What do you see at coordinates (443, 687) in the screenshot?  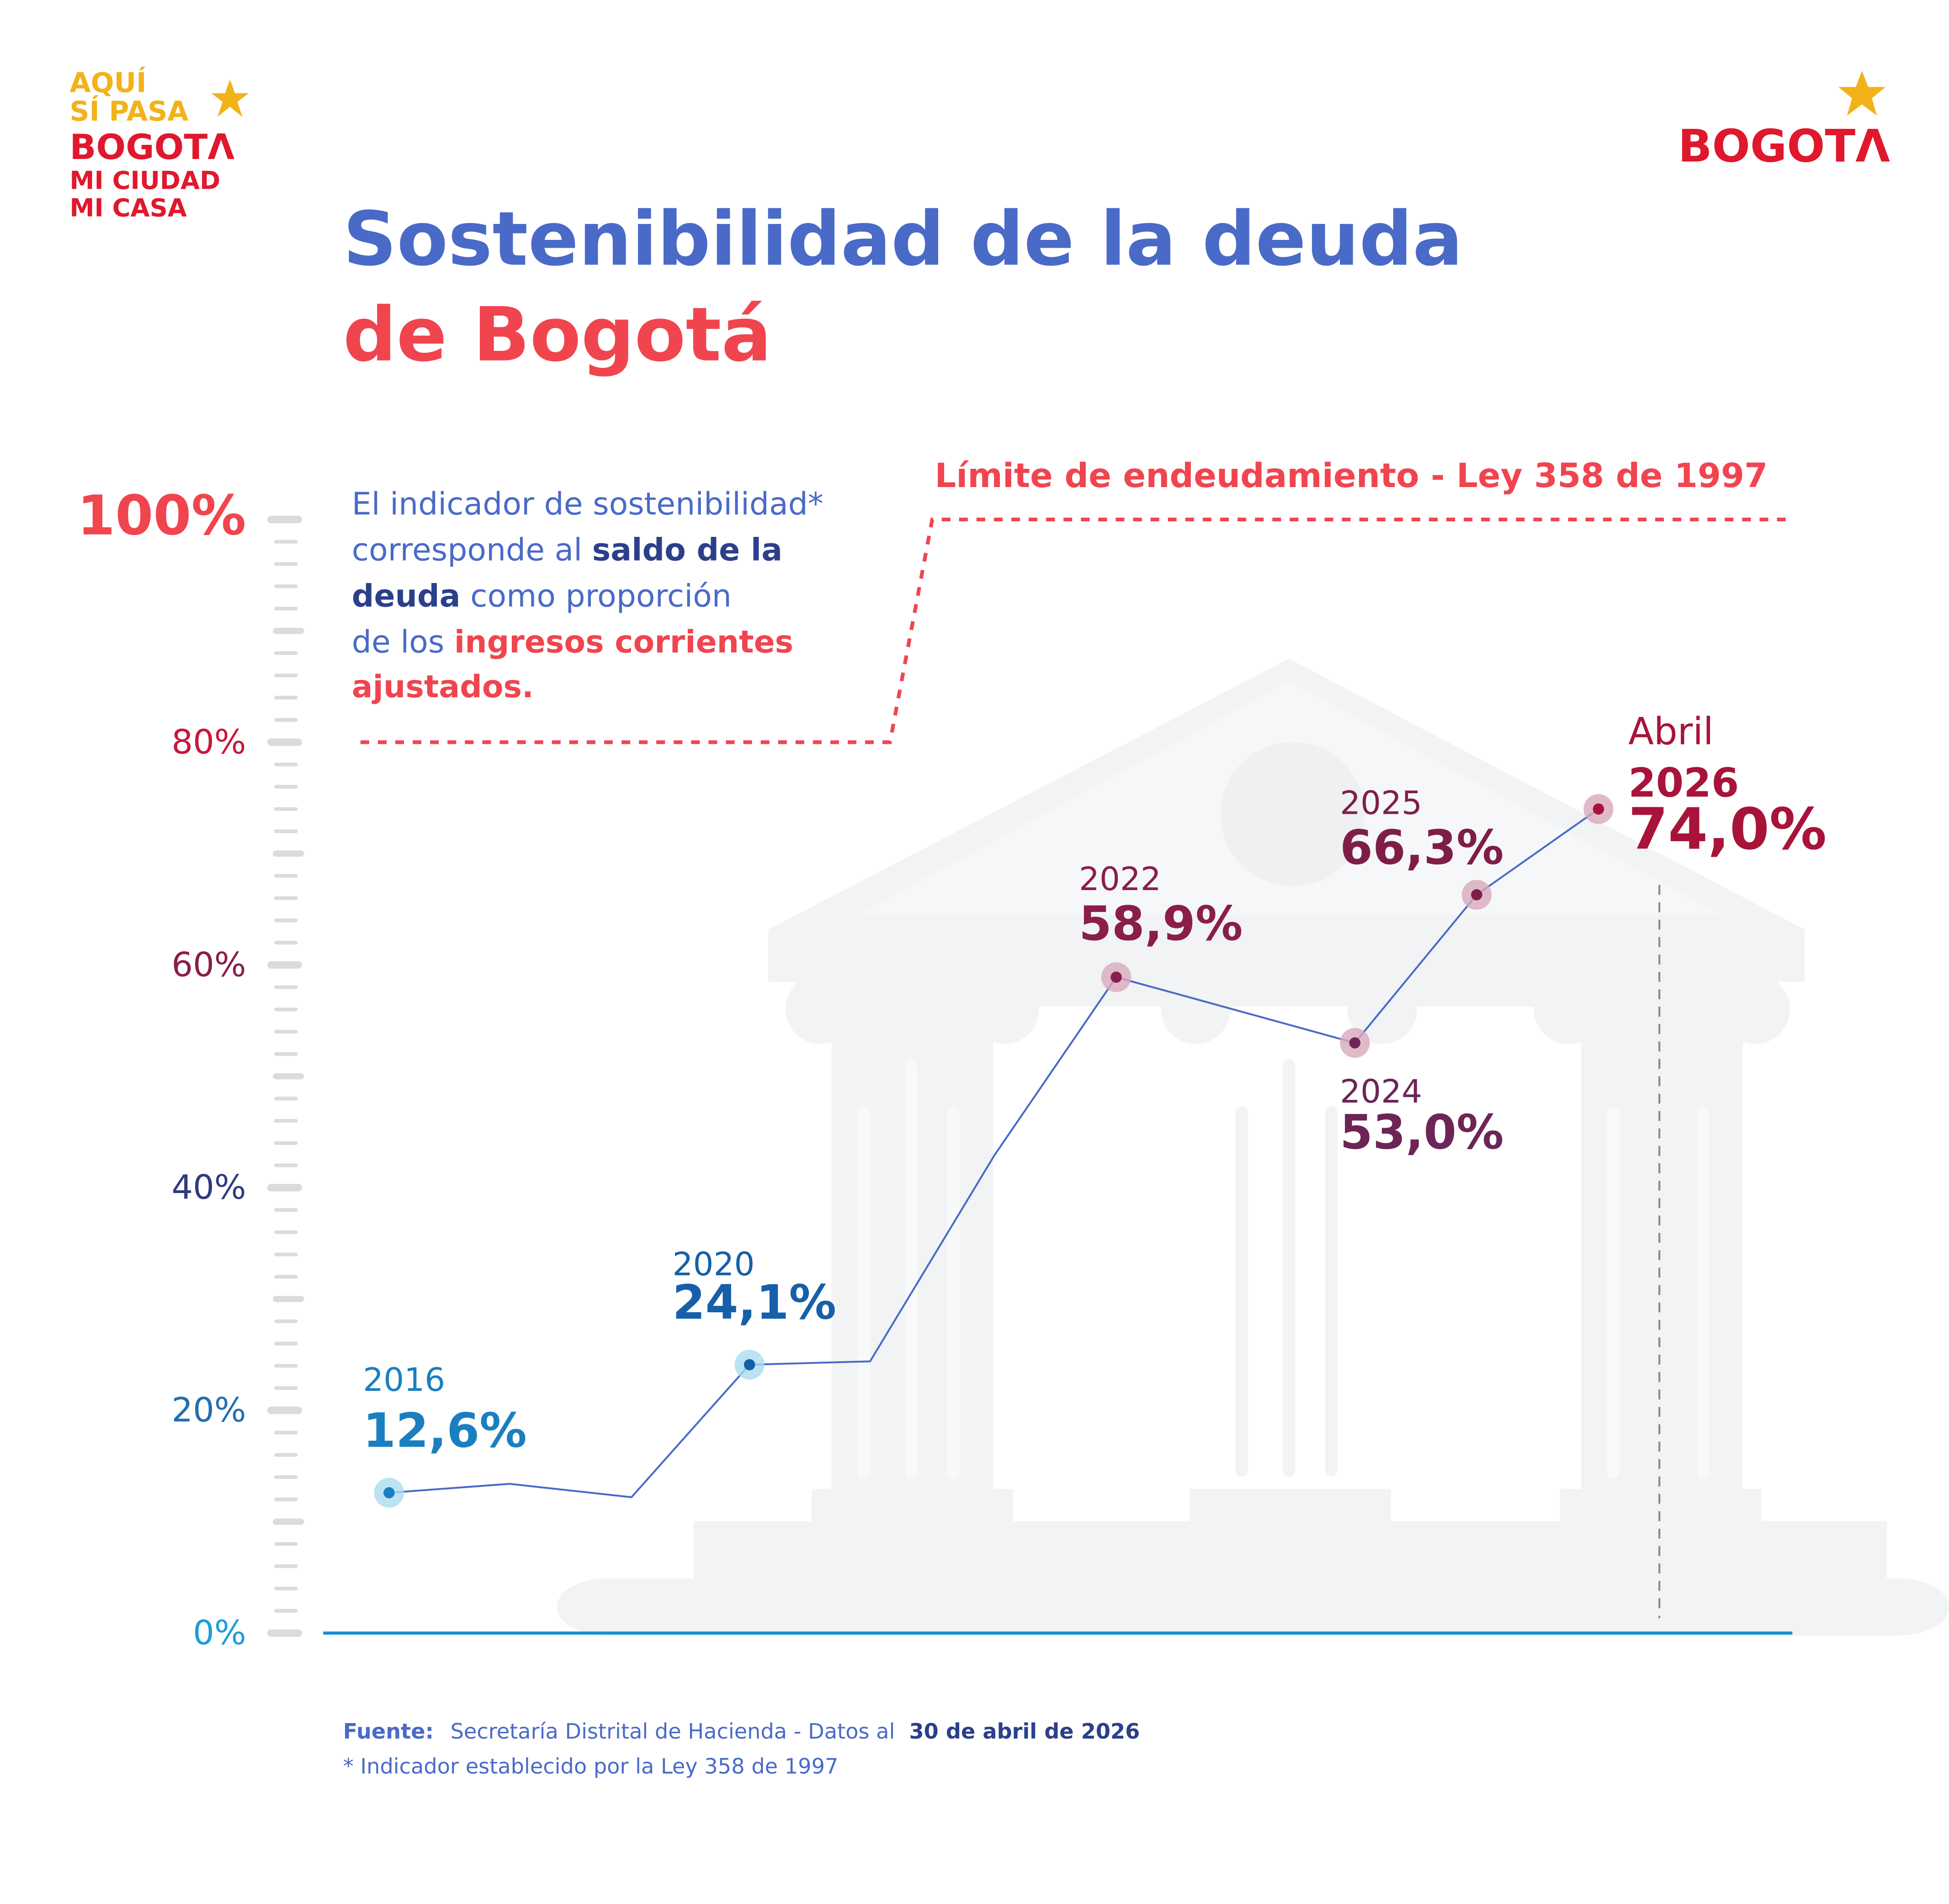 I see `note-text: ajustados.` at bounding box center [443, 687].